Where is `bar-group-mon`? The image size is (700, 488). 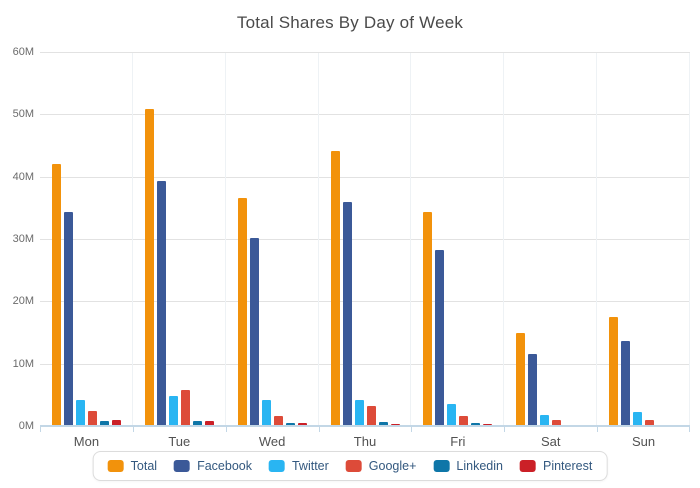 bar-group-mon is located at coordinates (86, 240).